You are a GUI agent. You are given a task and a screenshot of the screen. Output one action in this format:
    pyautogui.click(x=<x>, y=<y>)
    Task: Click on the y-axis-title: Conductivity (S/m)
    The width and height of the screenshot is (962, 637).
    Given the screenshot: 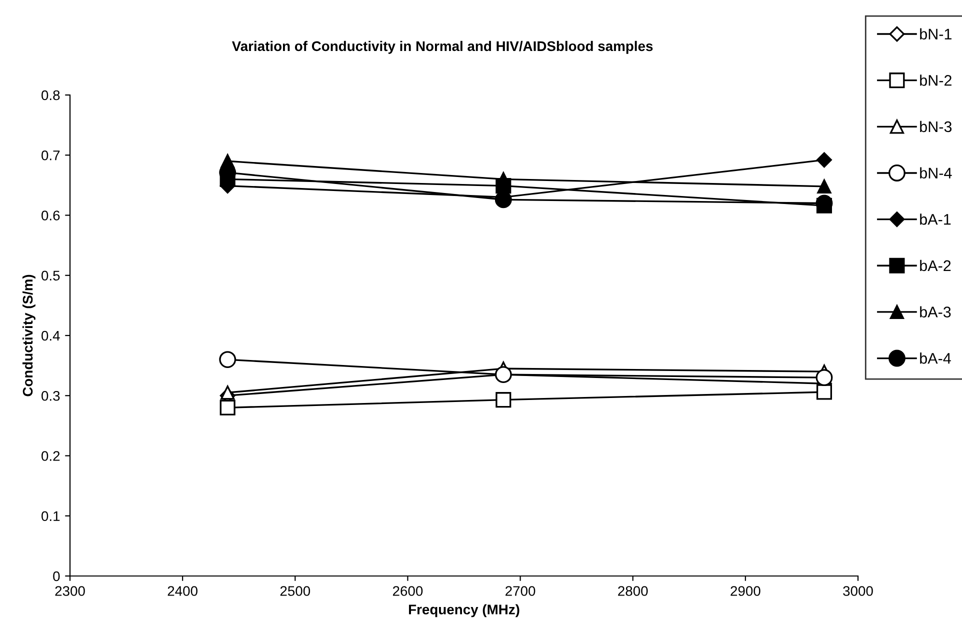 What is the action you would take?
    pyautogui.click(x=29, y=335)
    